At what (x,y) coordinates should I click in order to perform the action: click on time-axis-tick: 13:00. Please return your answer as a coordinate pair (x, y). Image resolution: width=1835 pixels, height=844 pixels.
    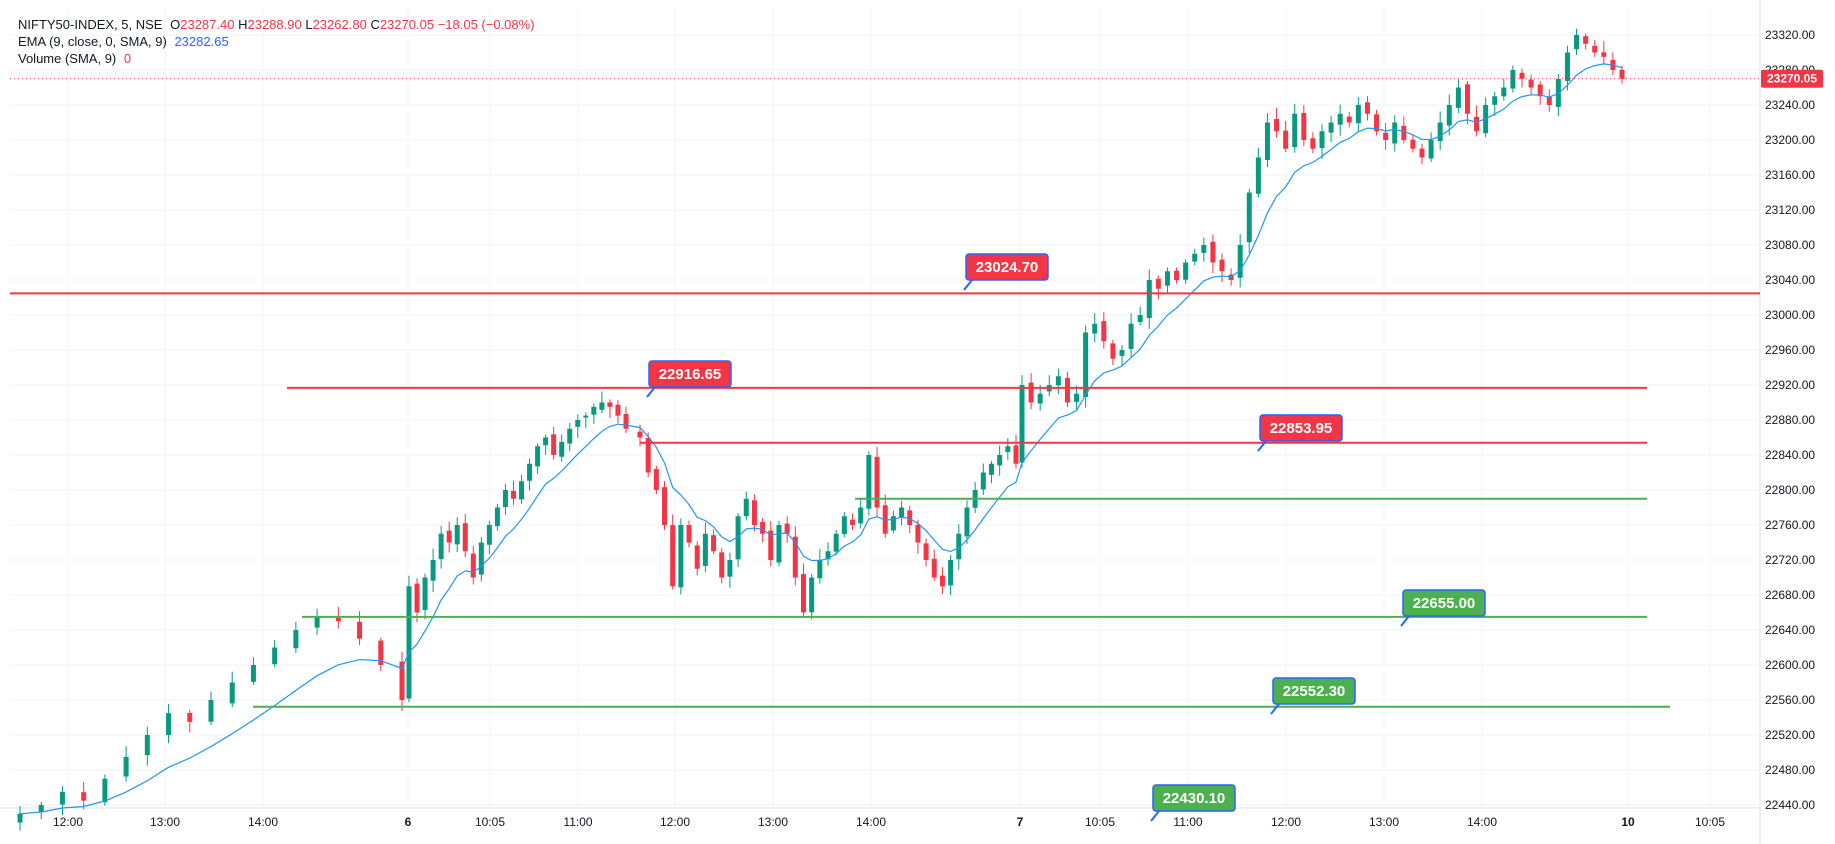
    Looking at the image, I should click on (773, 822).